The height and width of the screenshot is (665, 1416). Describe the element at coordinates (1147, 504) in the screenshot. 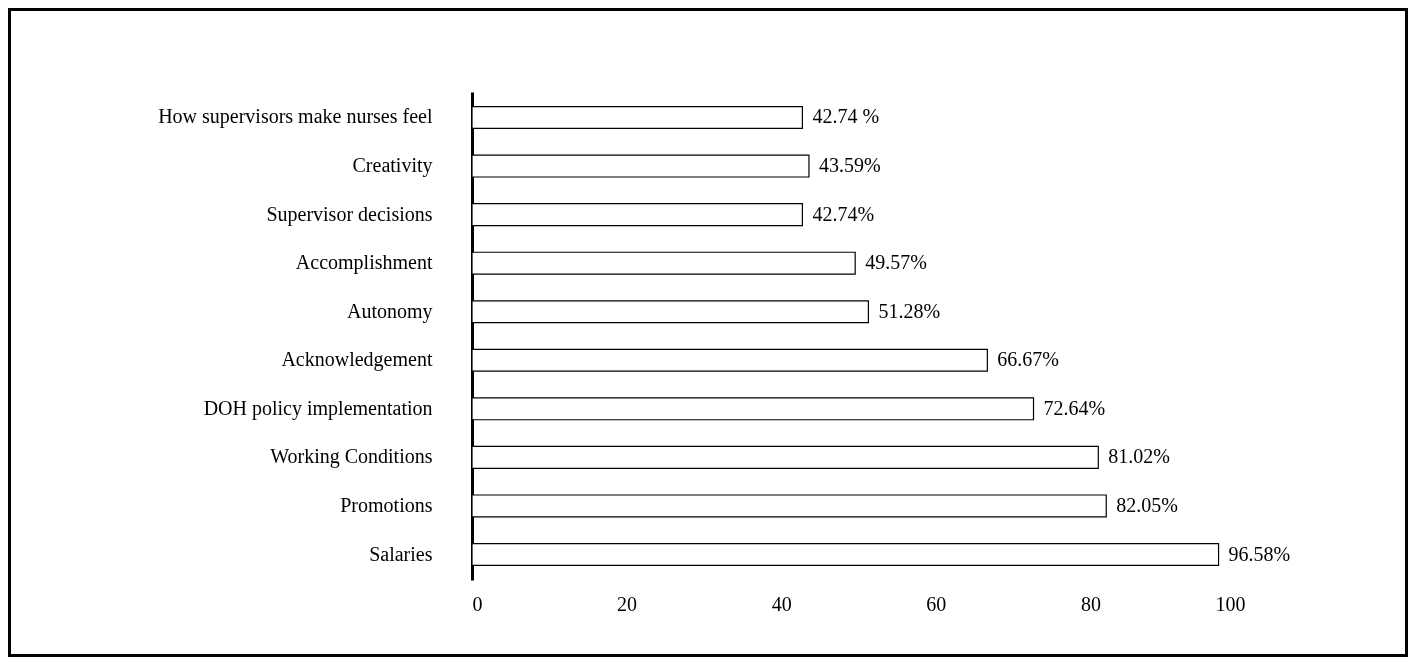

I see `data-label: 82.05%` at that location.